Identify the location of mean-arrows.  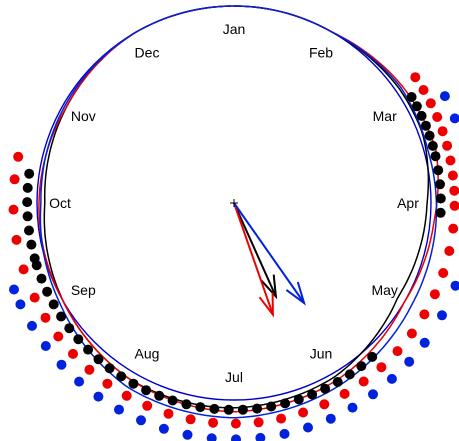
(269, 260).